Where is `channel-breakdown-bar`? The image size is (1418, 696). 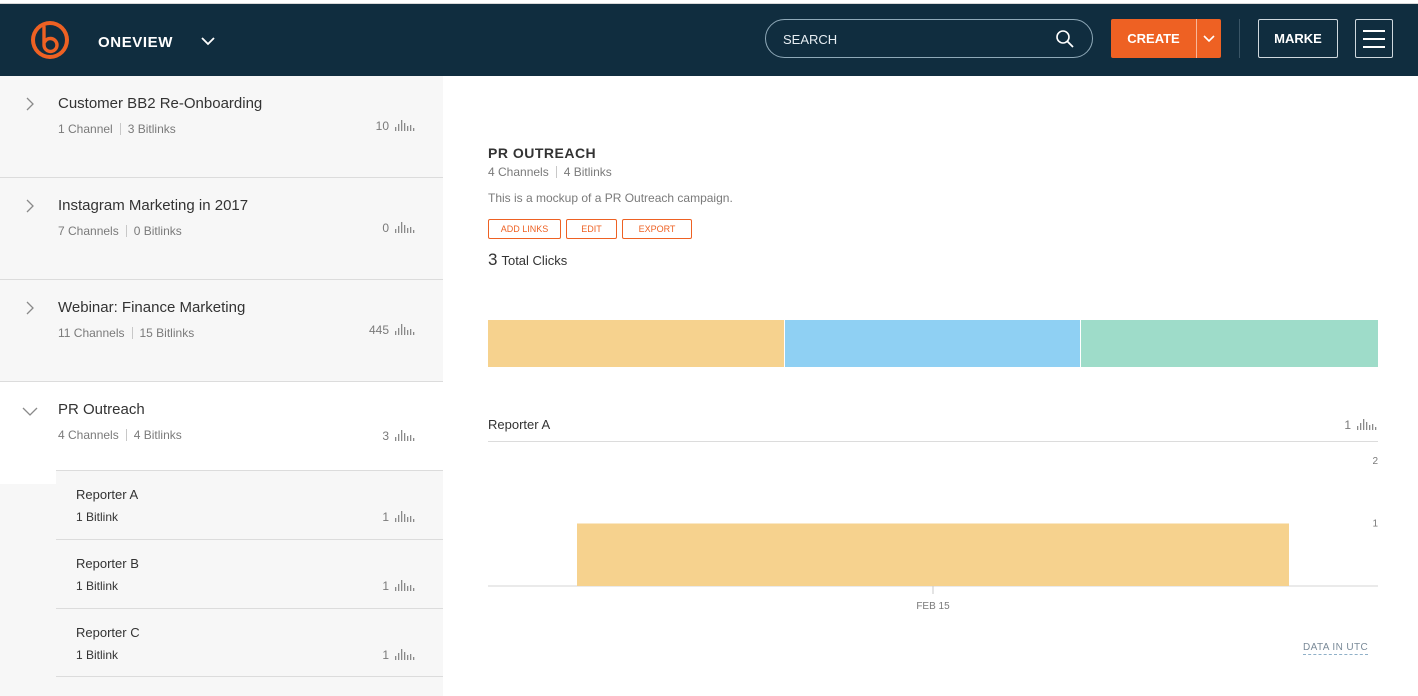
channel-breakdown-bar is located at coordinates (933, 343).